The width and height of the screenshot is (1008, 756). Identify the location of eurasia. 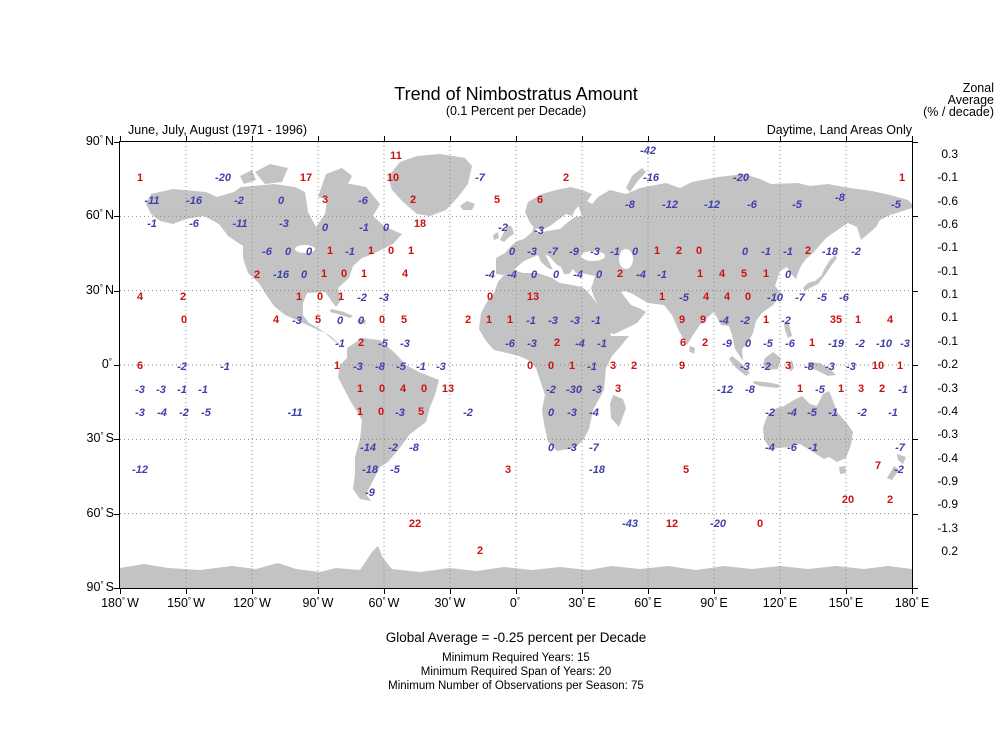
(704, 267).